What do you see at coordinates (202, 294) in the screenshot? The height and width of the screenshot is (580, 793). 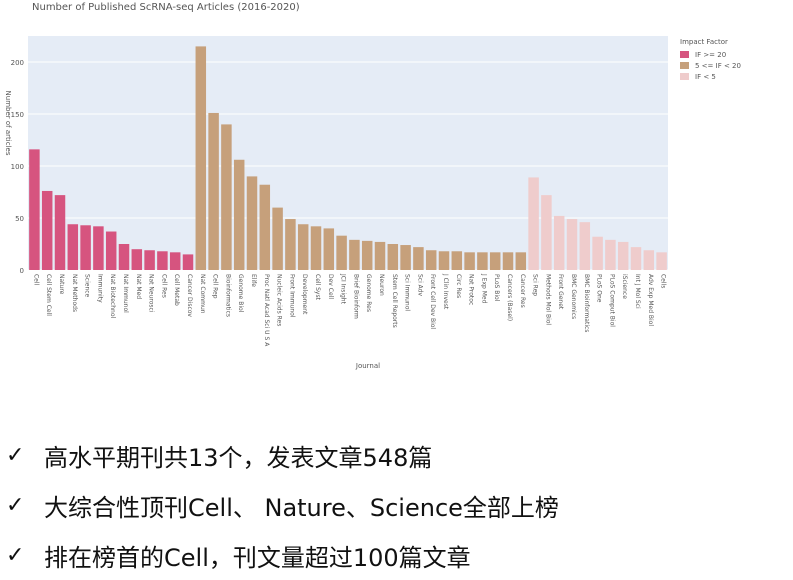 I see `x-tick-label: Nat Commun` at bounding box center [202, 294].